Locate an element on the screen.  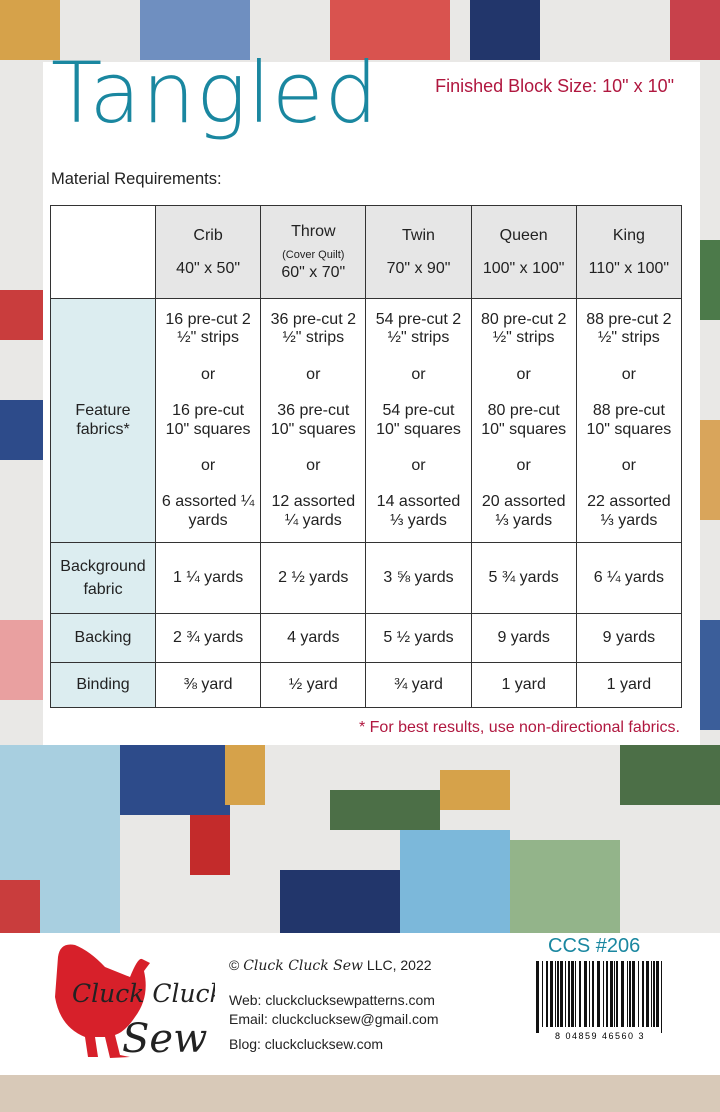
cell-option: 54 pre-cut 10" squares is located at coordinates (418, 420).